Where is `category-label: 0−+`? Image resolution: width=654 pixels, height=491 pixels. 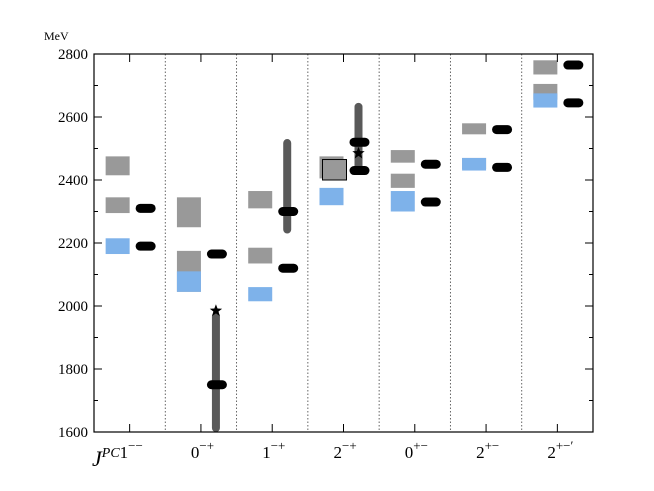
category-label: 0−+ is located at coordinates (202, 450).